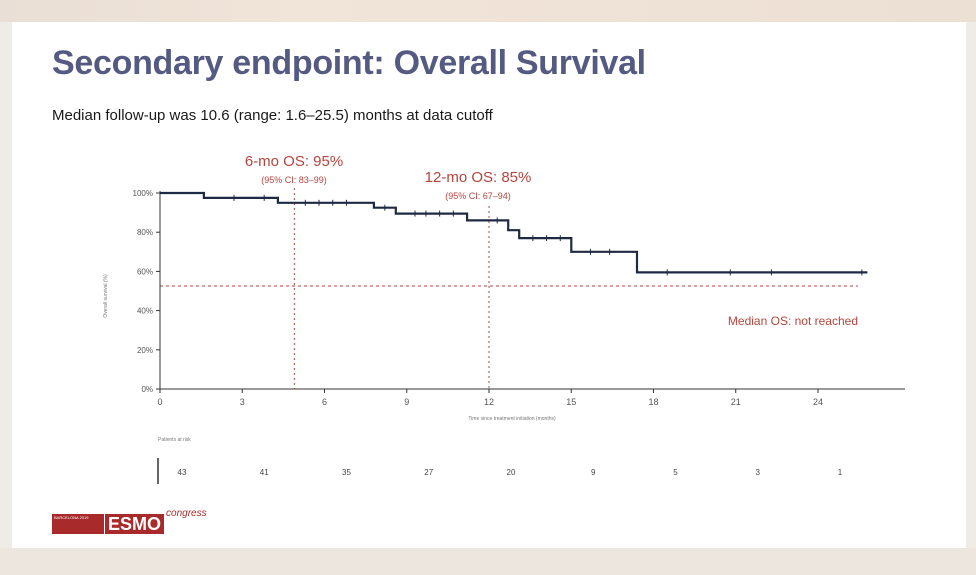 The height and width of the screenshot is (575, 976). I want to click on os12-ci: (95% CI: 67–94), so click(478, 196).